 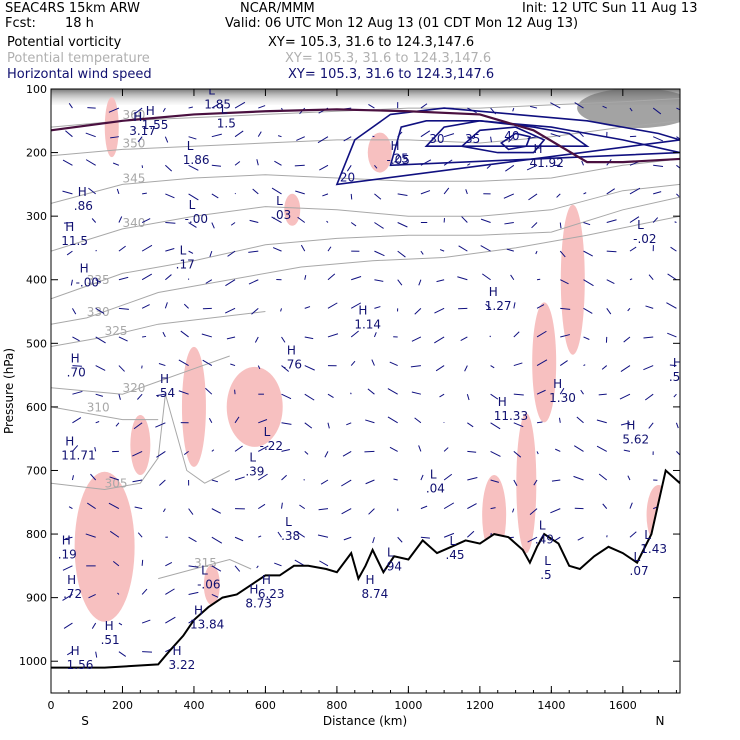 What do you see at coordinates (116, 484) in the screenshot?
I see `theta-contour-label: 305` at bounding box center [116, 484].